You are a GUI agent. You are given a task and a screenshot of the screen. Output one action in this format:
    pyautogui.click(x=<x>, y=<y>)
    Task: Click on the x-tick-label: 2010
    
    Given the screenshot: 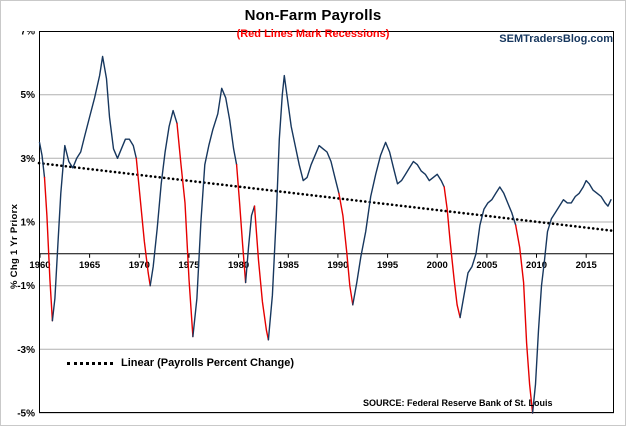 What is the action you would take?
    pyautogui.click(x=536, y=265)
    